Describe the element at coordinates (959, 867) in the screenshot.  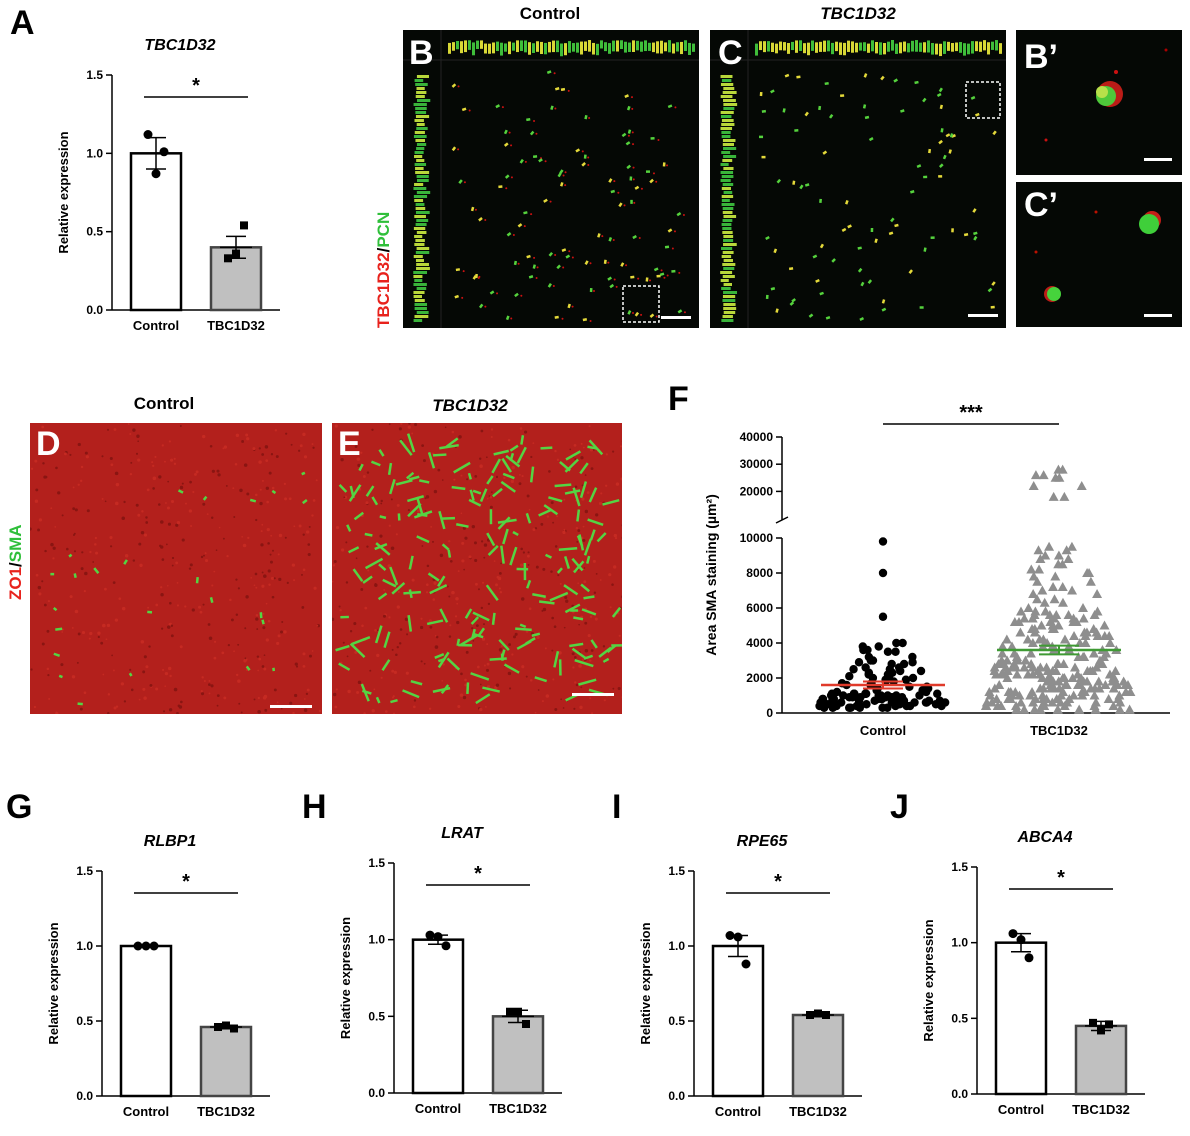
I see `y-tick-label-j: 1.5` at that location.